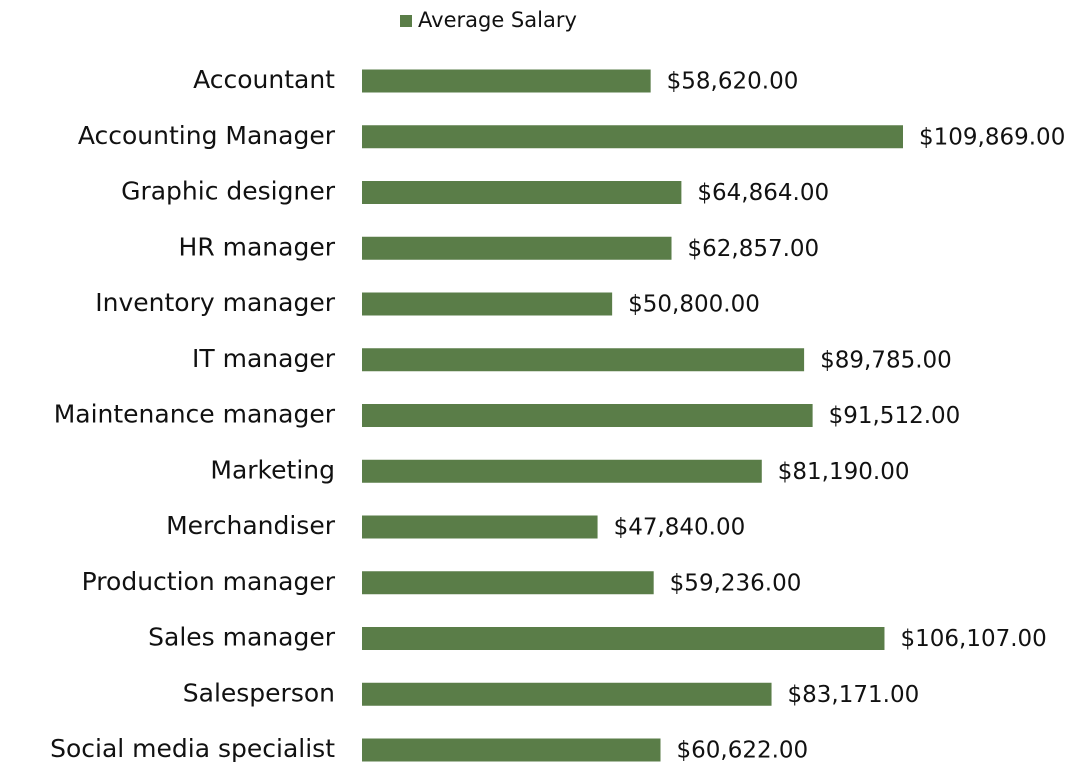 Image resolution: width=1080 pixels, height=765 pixels. I want to click on value-label: $60,622.00, so click(743, 751).